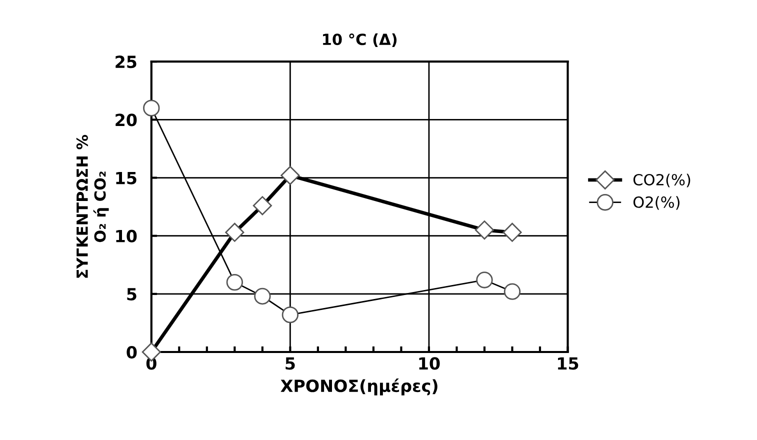  Describe the element at coordinates (131, 294) in the screenshot. I see `y-tick-label: 5` at that location.